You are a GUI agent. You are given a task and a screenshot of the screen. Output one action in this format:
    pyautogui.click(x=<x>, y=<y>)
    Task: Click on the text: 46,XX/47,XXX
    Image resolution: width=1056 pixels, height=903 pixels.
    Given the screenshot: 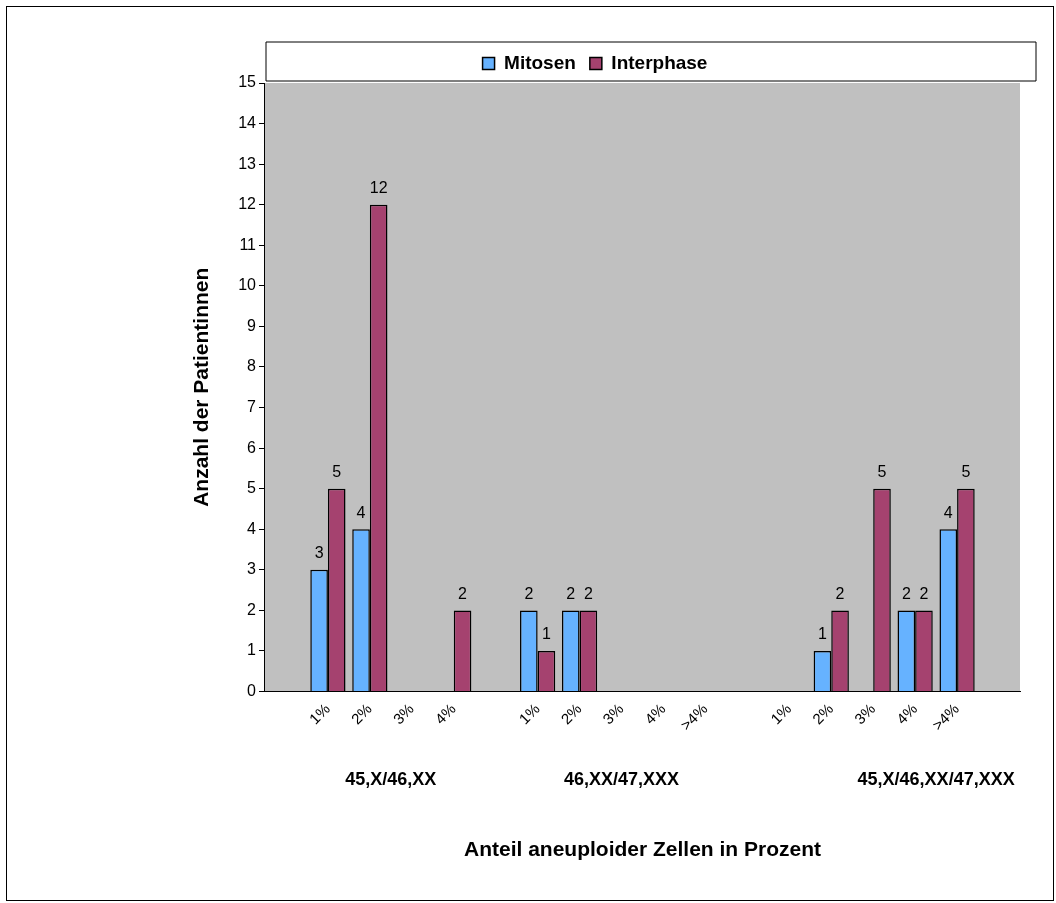 What is the action you would take?
    pyautogui.click(x=621, y=778)
    